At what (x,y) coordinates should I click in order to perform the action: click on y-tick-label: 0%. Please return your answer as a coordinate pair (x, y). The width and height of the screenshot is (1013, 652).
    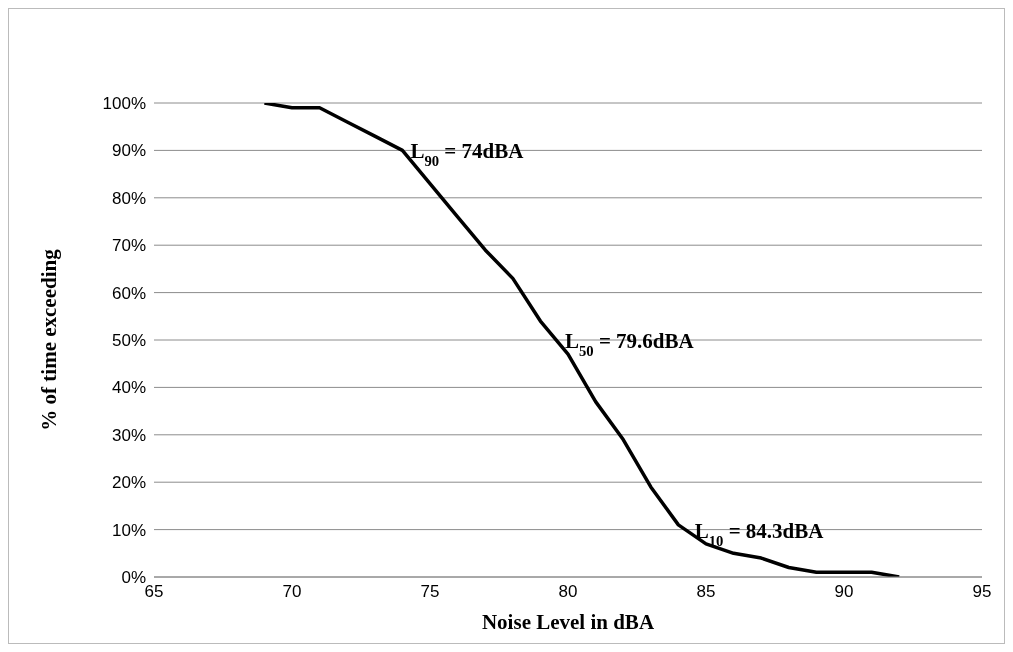
    Looking at the image, I should click on (133, 578).